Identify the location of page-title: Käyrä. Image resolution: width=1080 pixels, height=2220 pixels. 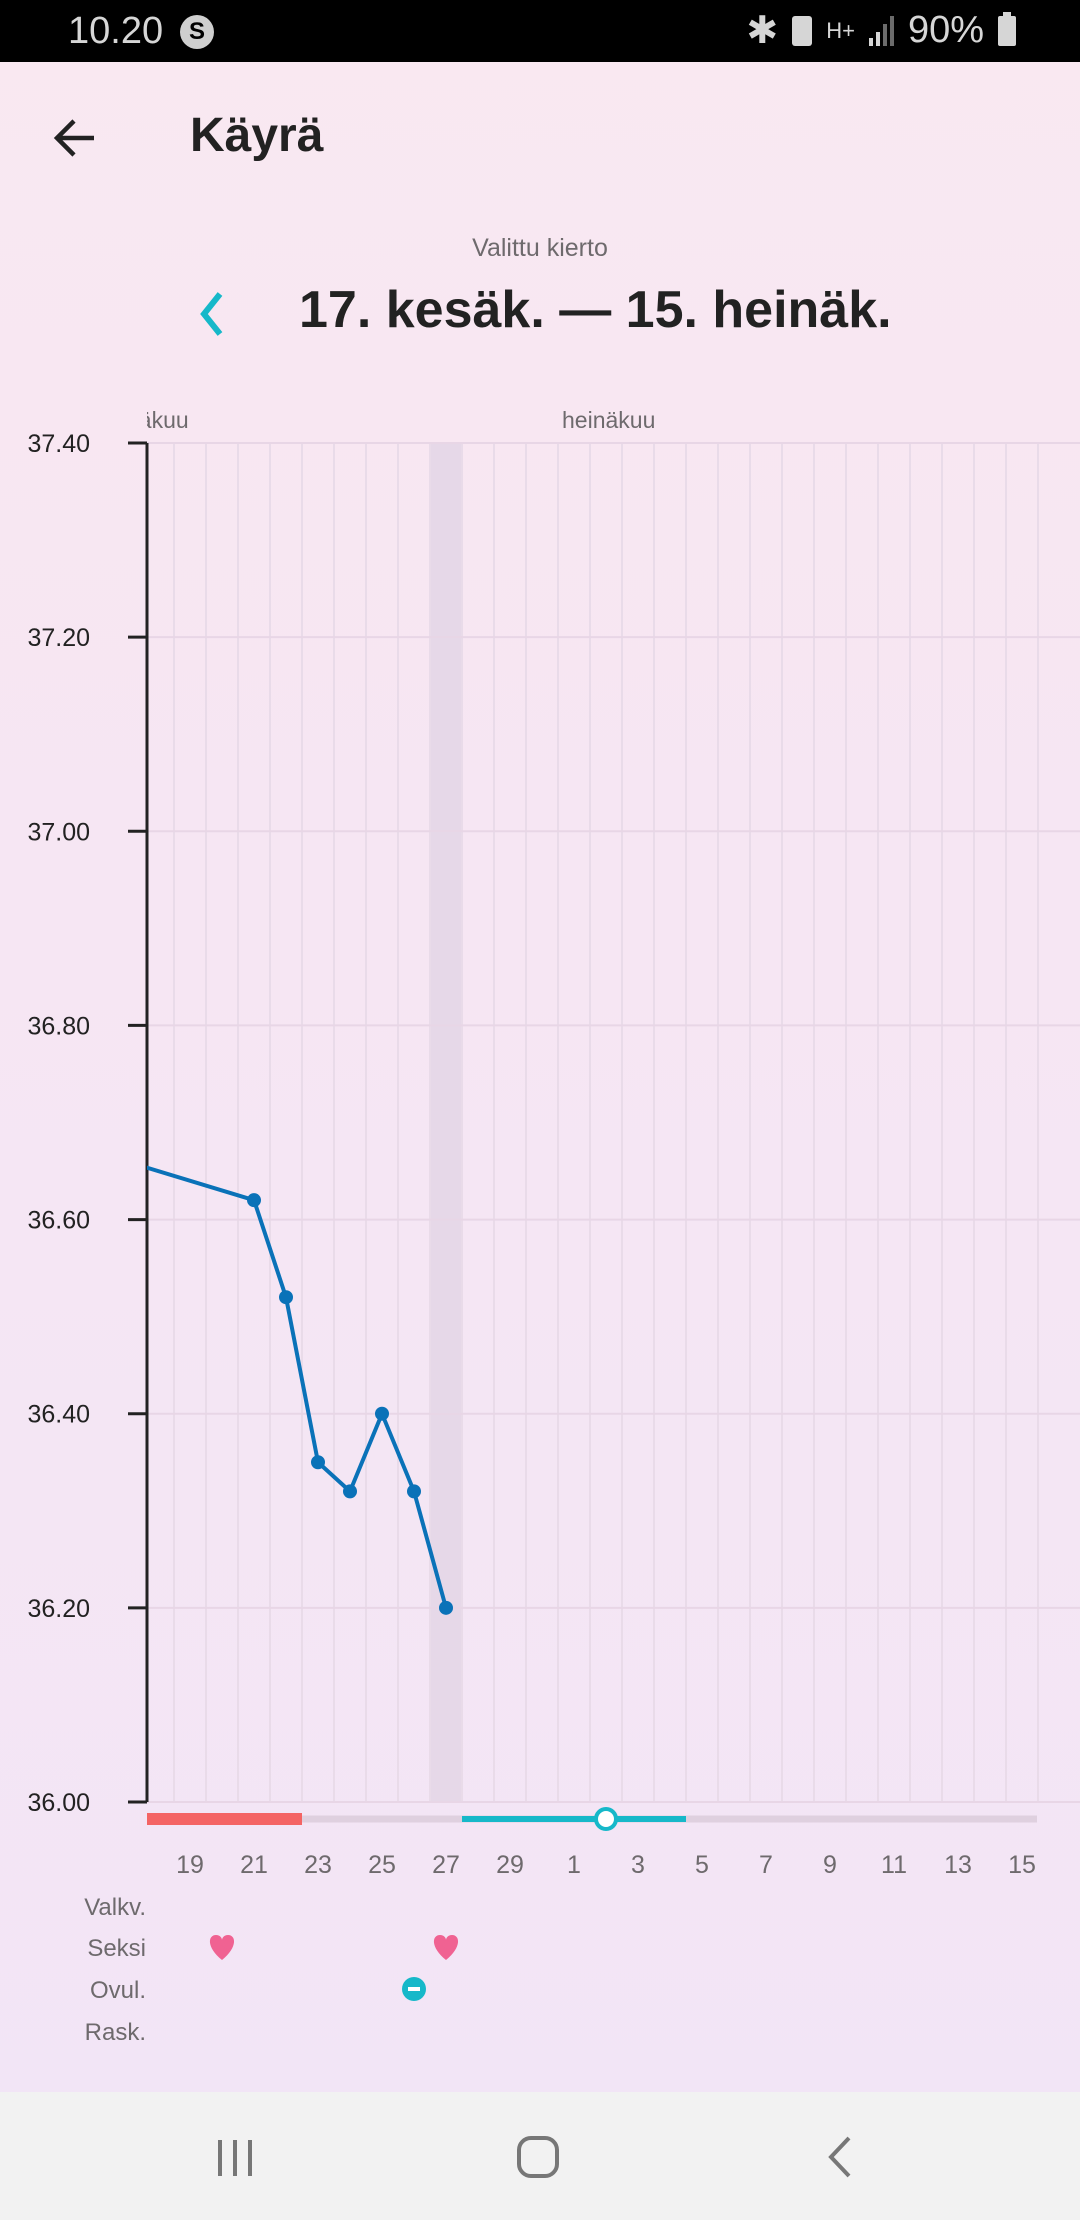
(257, 135).